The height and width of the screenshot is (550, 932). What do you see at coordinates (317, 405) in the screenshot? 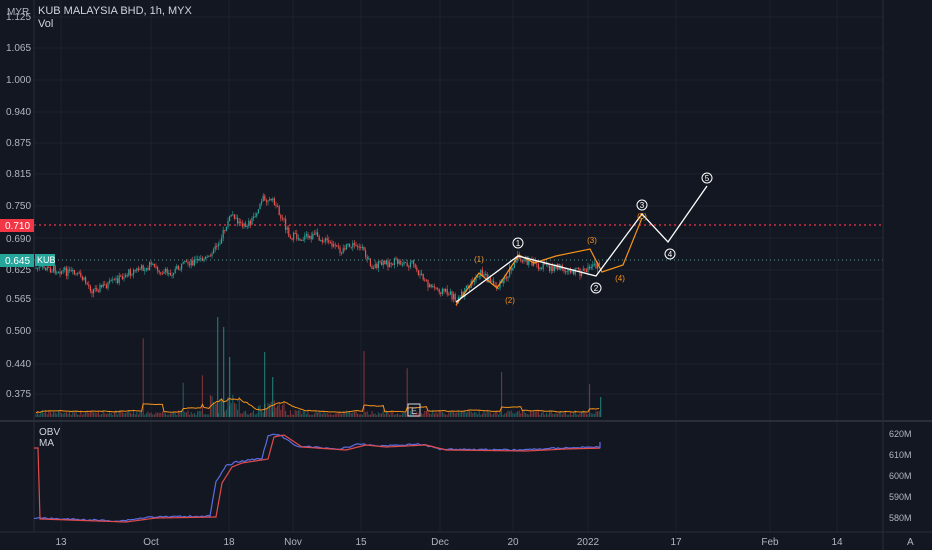
I see `volume-ma-line` at bounding box center [317, 405].